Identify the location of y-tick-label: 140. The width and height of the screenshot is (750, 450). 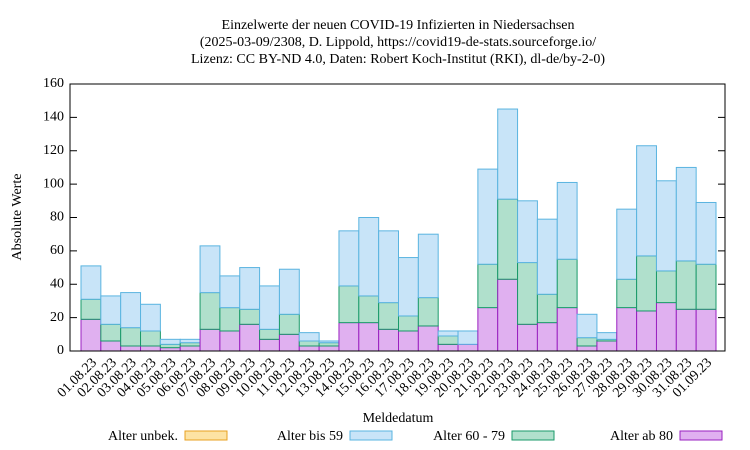
(53, 117).